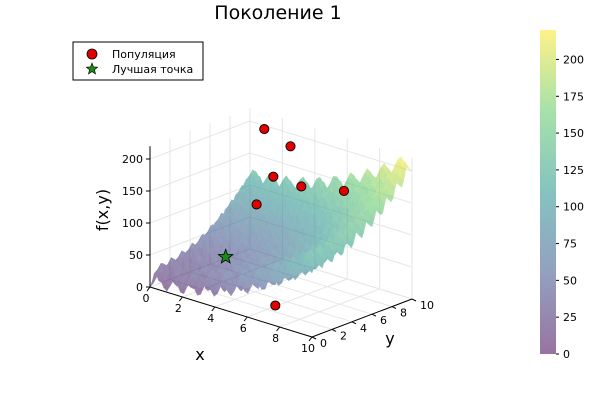  Describe the element at coordinates (132, 191) in the screenshot. I see `z-tick-label: 150` at that location.